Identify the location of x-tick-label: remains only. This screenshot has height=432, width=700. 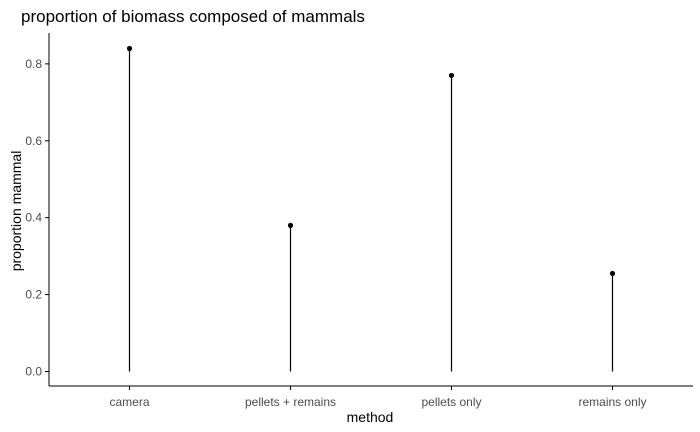
(612, 402).